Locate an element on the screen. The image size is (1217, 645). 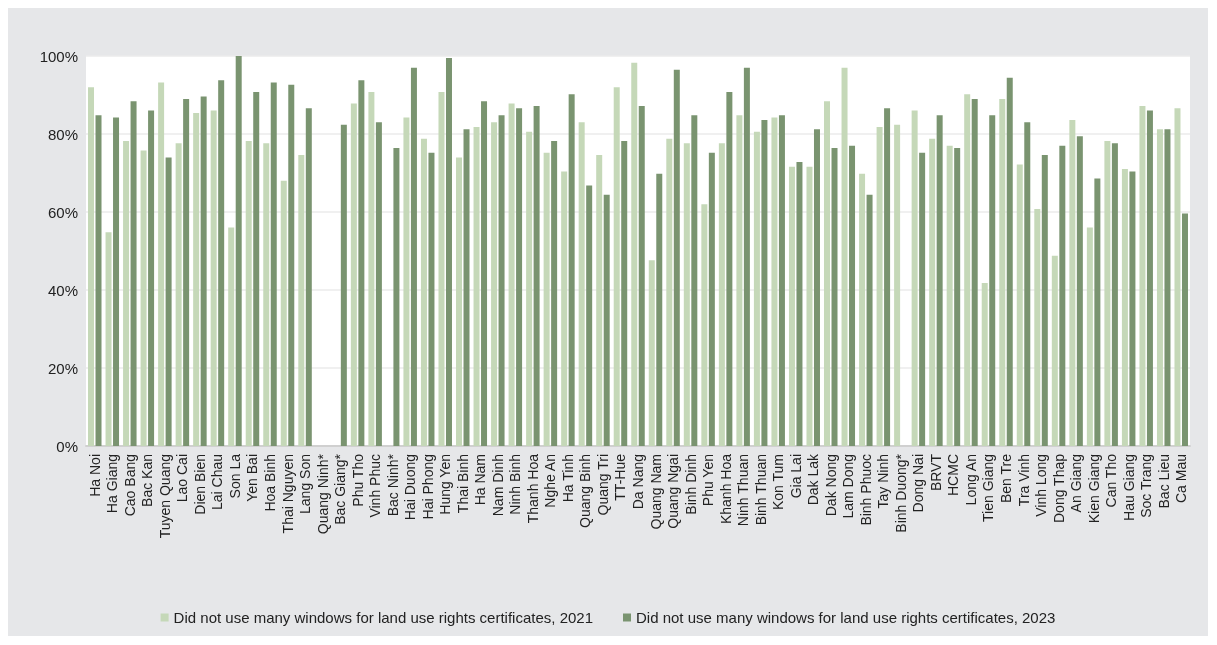
x-tick-label: Vinh Long is located at coordinates (1041, 485).